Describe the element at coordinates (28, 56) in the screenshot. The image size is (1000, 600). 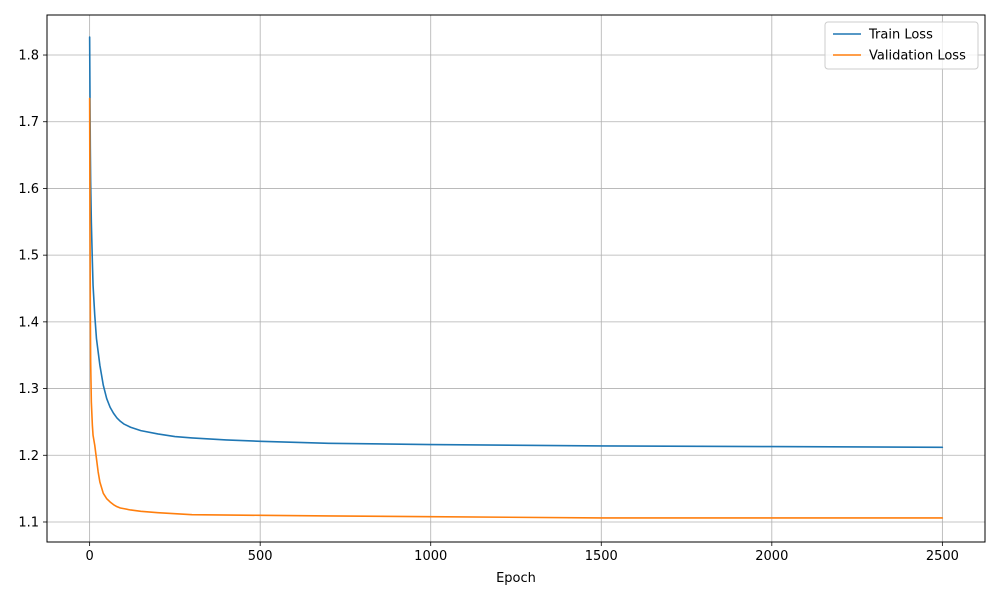
I see `y-tick-label: 1.8` at that location.